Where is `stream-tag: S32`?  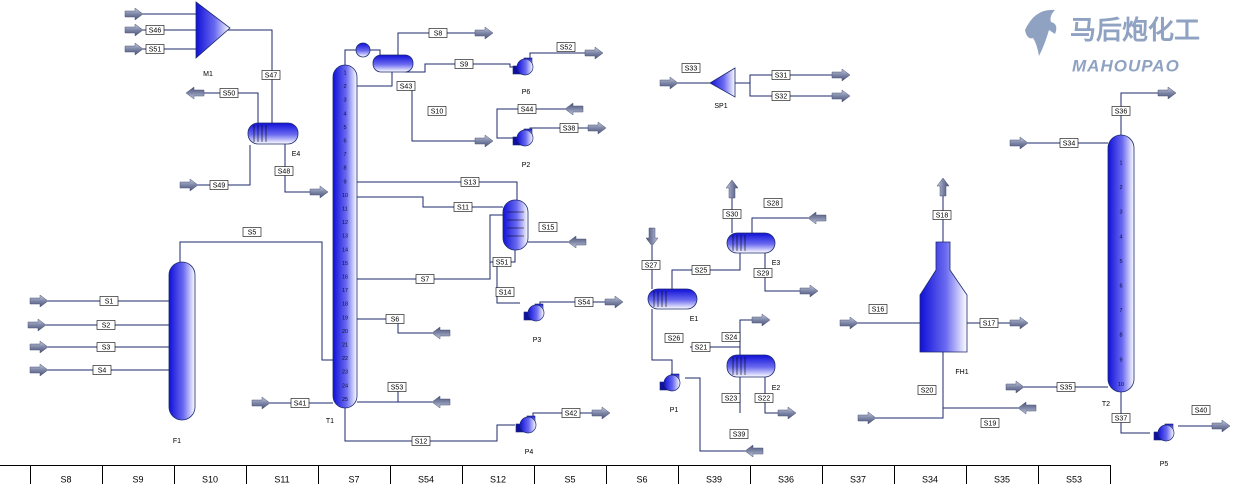
stream-tag: S32 is located at coordinates (781, 96).